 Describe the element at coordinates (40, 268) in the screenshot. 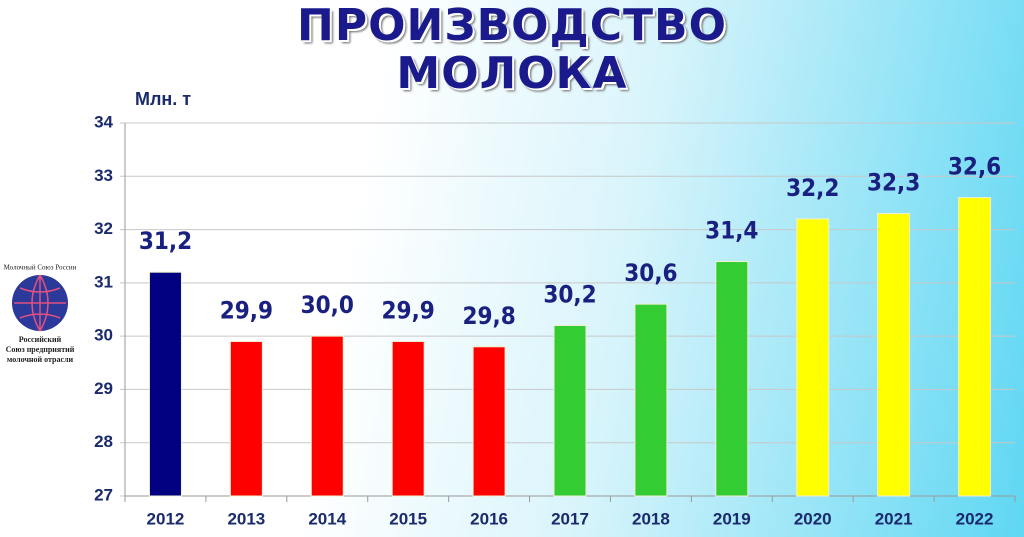

I see `logo-arc-text: Молочный Союз России` at that location.